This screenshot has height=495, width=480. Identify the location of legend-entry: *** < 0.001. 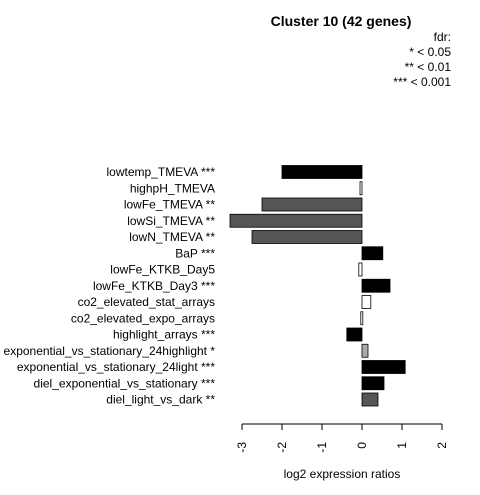
(422, 82).